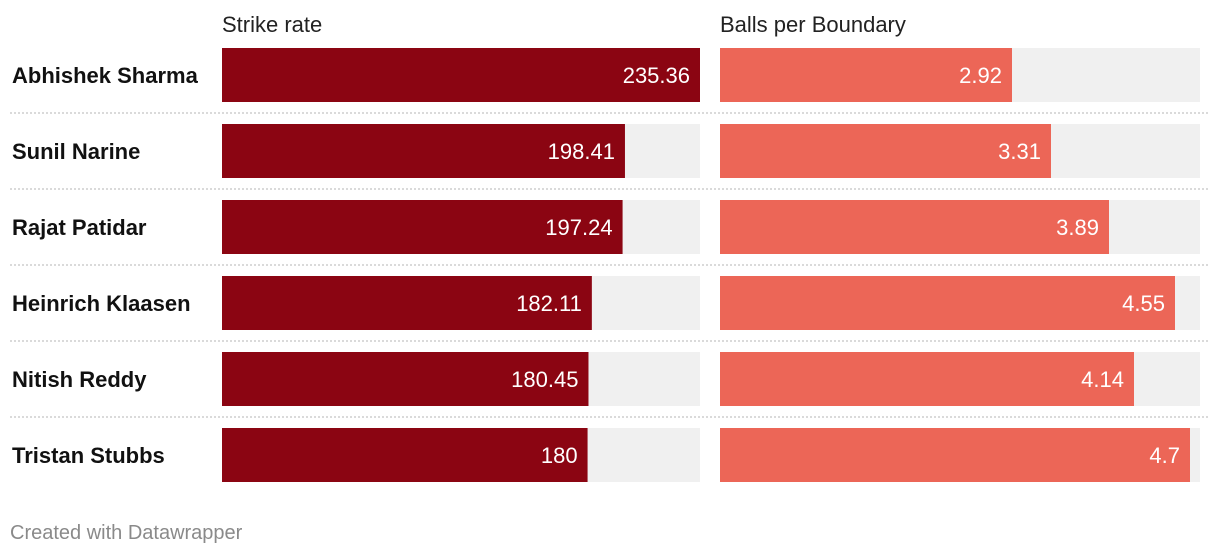 This screenshot has height=558, width=1220. I want to click on data-label-strike-rate-rajat-patidar: 197.24, so click(578, 227).